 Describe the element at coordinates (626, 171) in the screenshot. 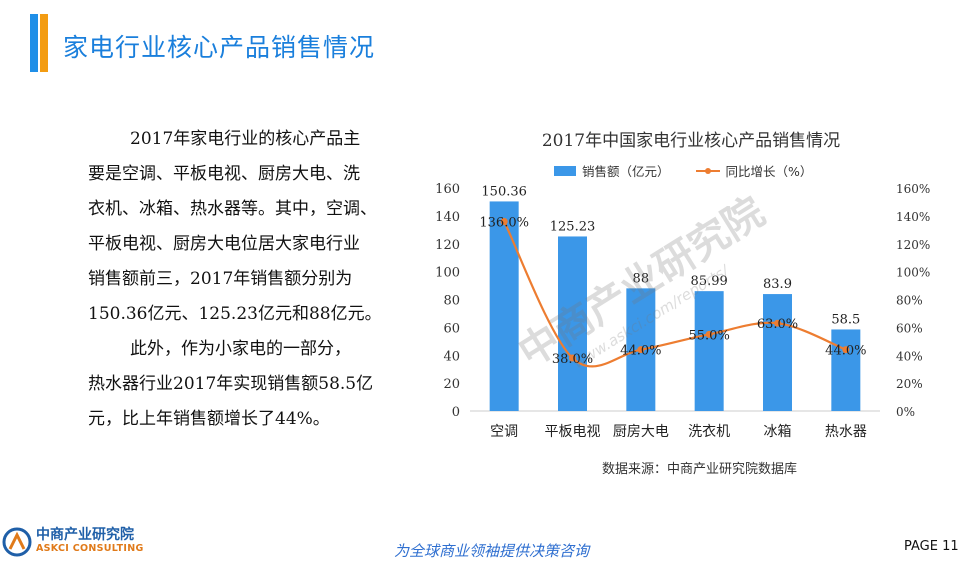

I see `legend-label-sales: 销售额（亿元）` at that location.